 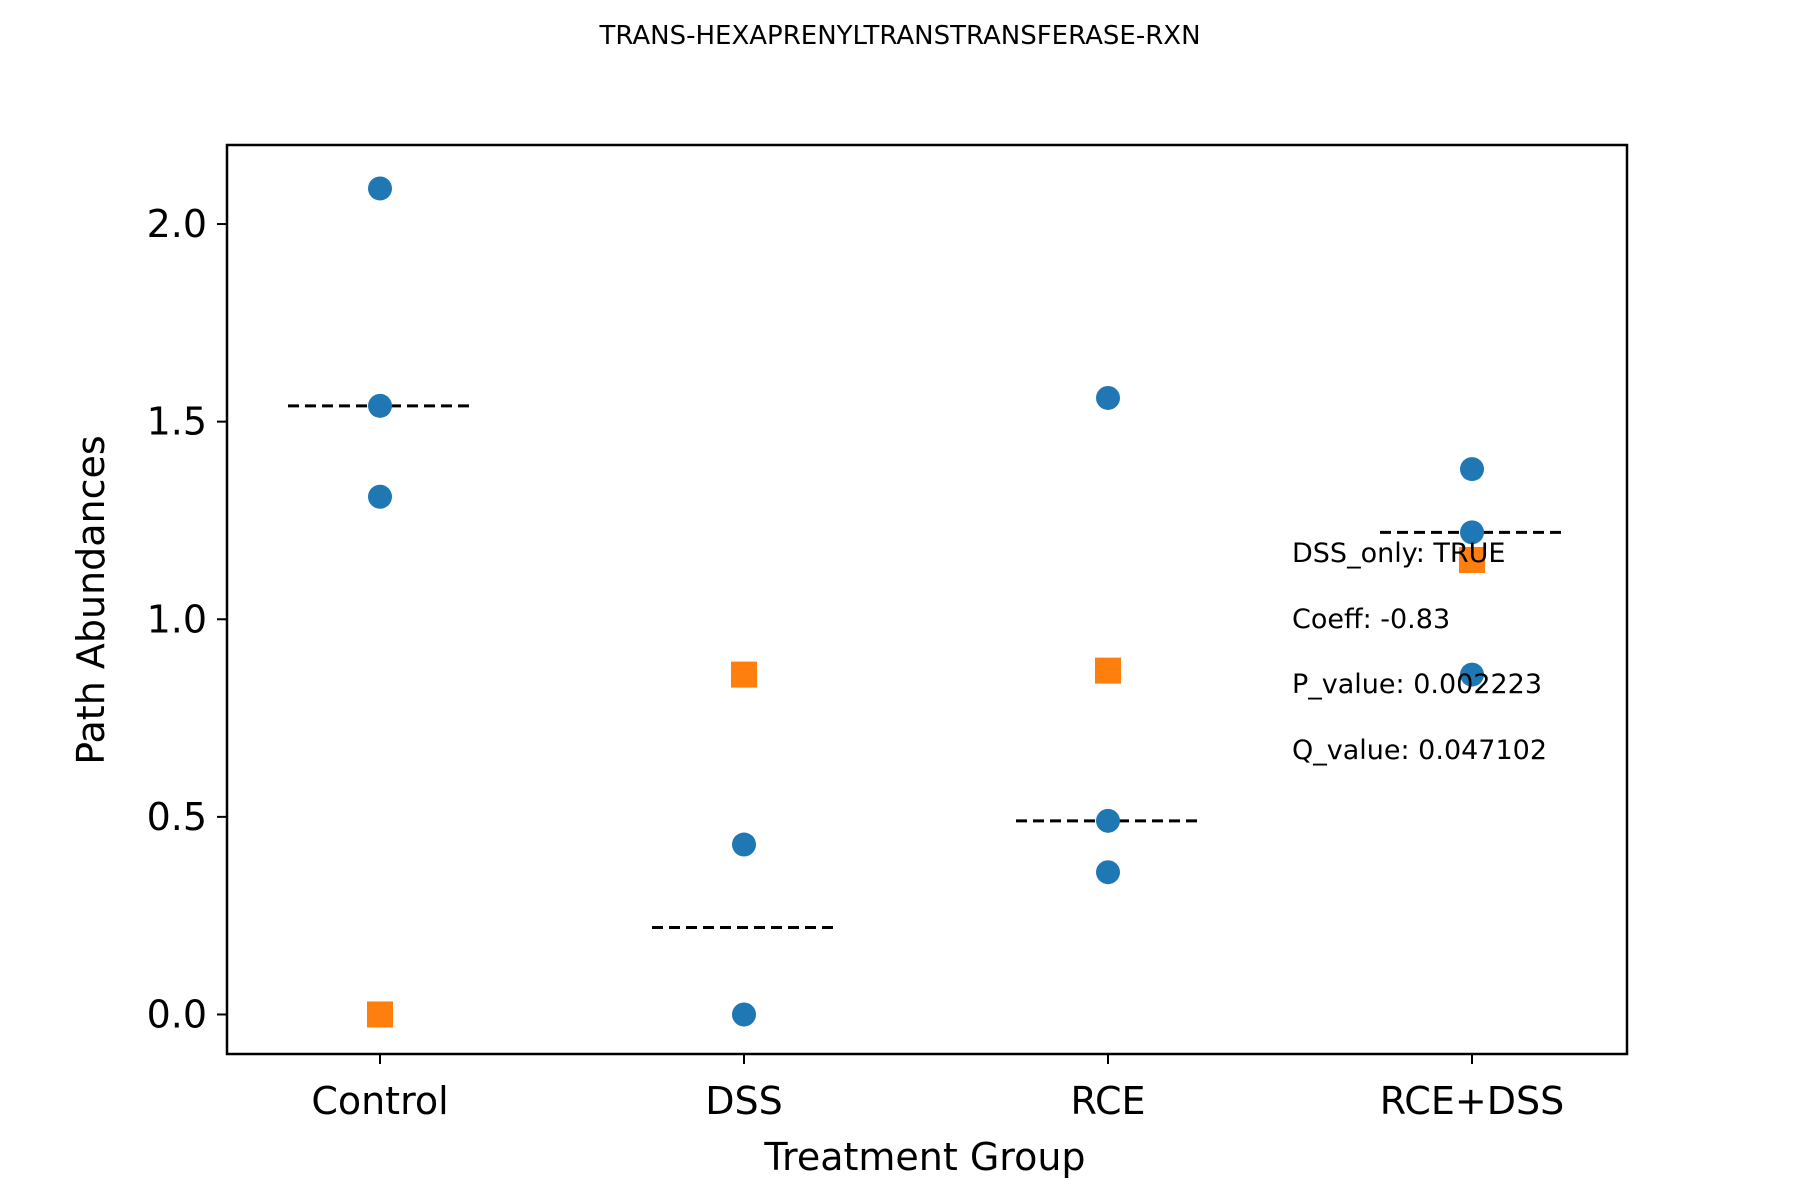 I want to click on y-axis-label: Path Abundances, so click(x=91, y=599).